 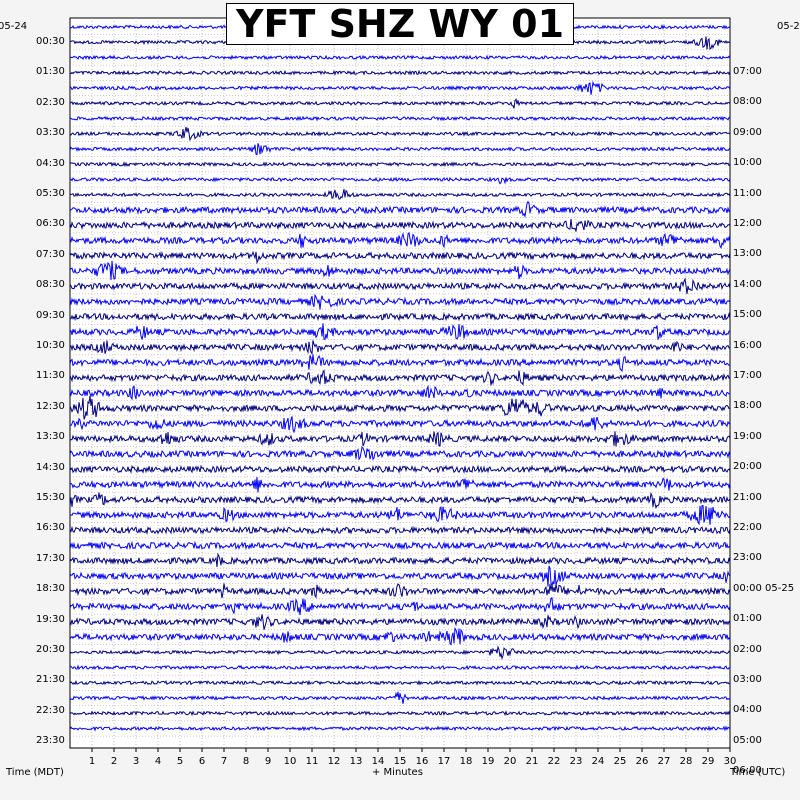 I want to click on left-time-label: 05:30, so click(x=50, y=193).